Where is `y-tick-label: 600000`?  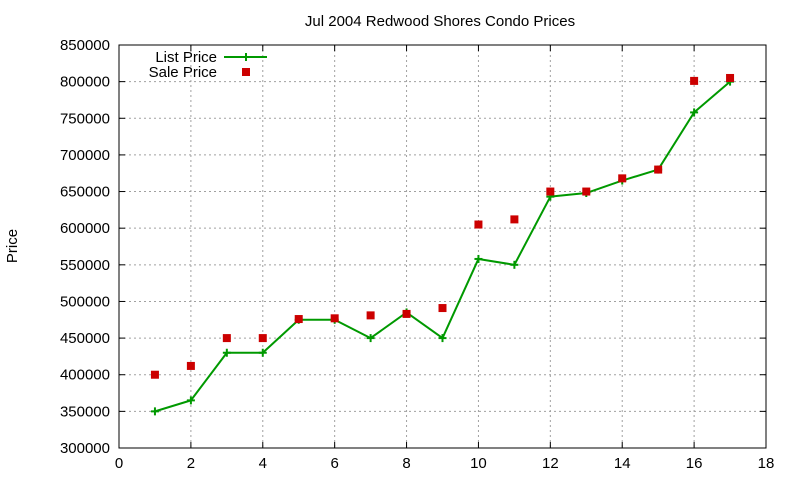
y-tick-label: 600000 is located at coordinates (85, 228).